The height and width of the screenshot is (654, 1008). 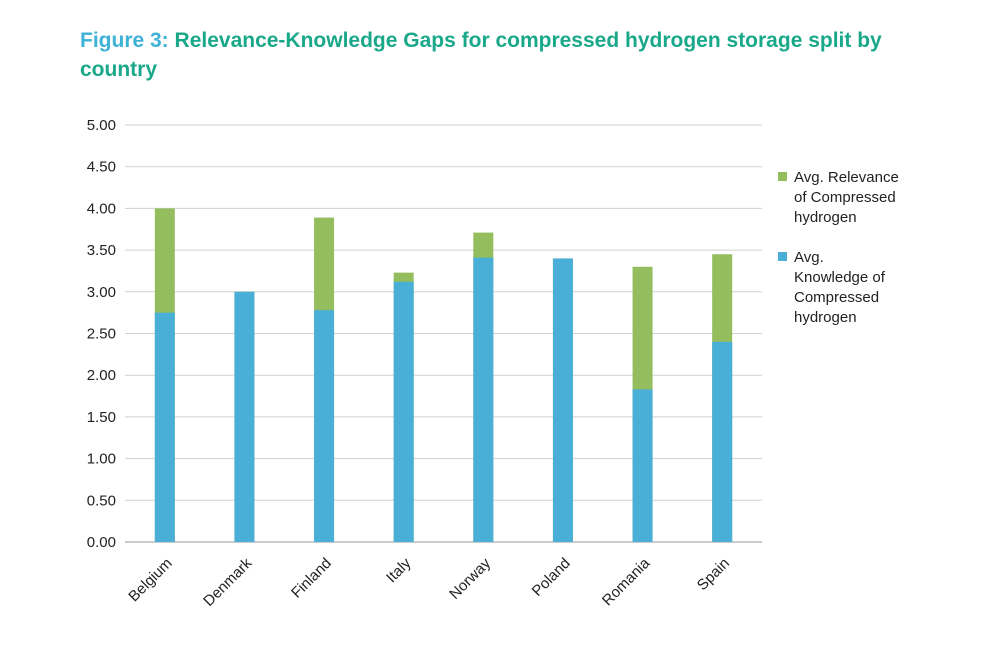 What do you see at coordinates (101, 167) in the screenshot?
I see `y-tick-label: 4.50` at bounding box center [101, 167].